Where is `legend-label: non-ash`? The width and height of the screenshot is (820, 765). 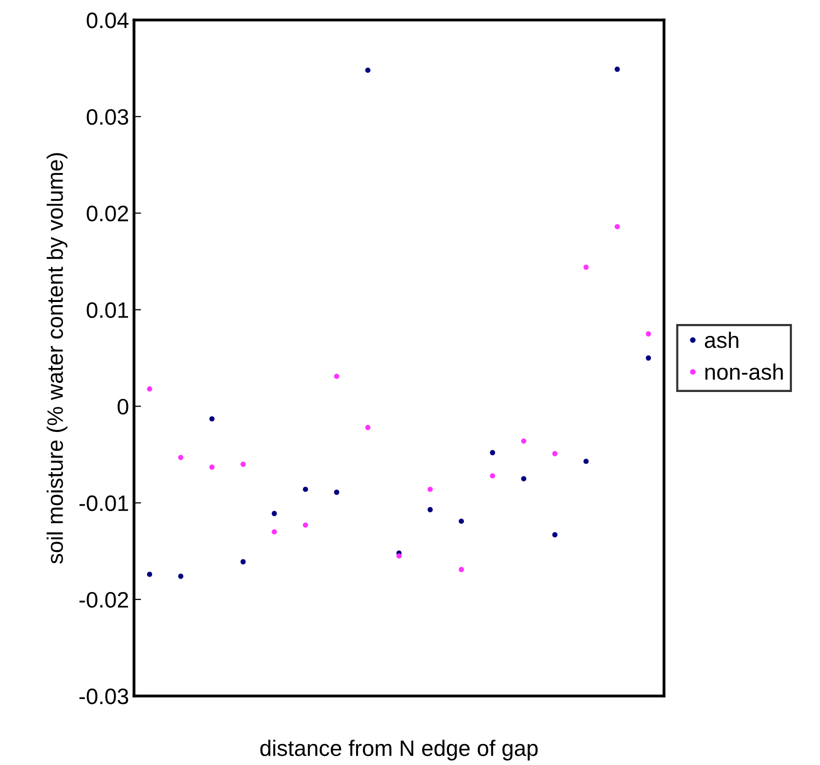
legend-label: non-ash is located at coordinates (744, 372).